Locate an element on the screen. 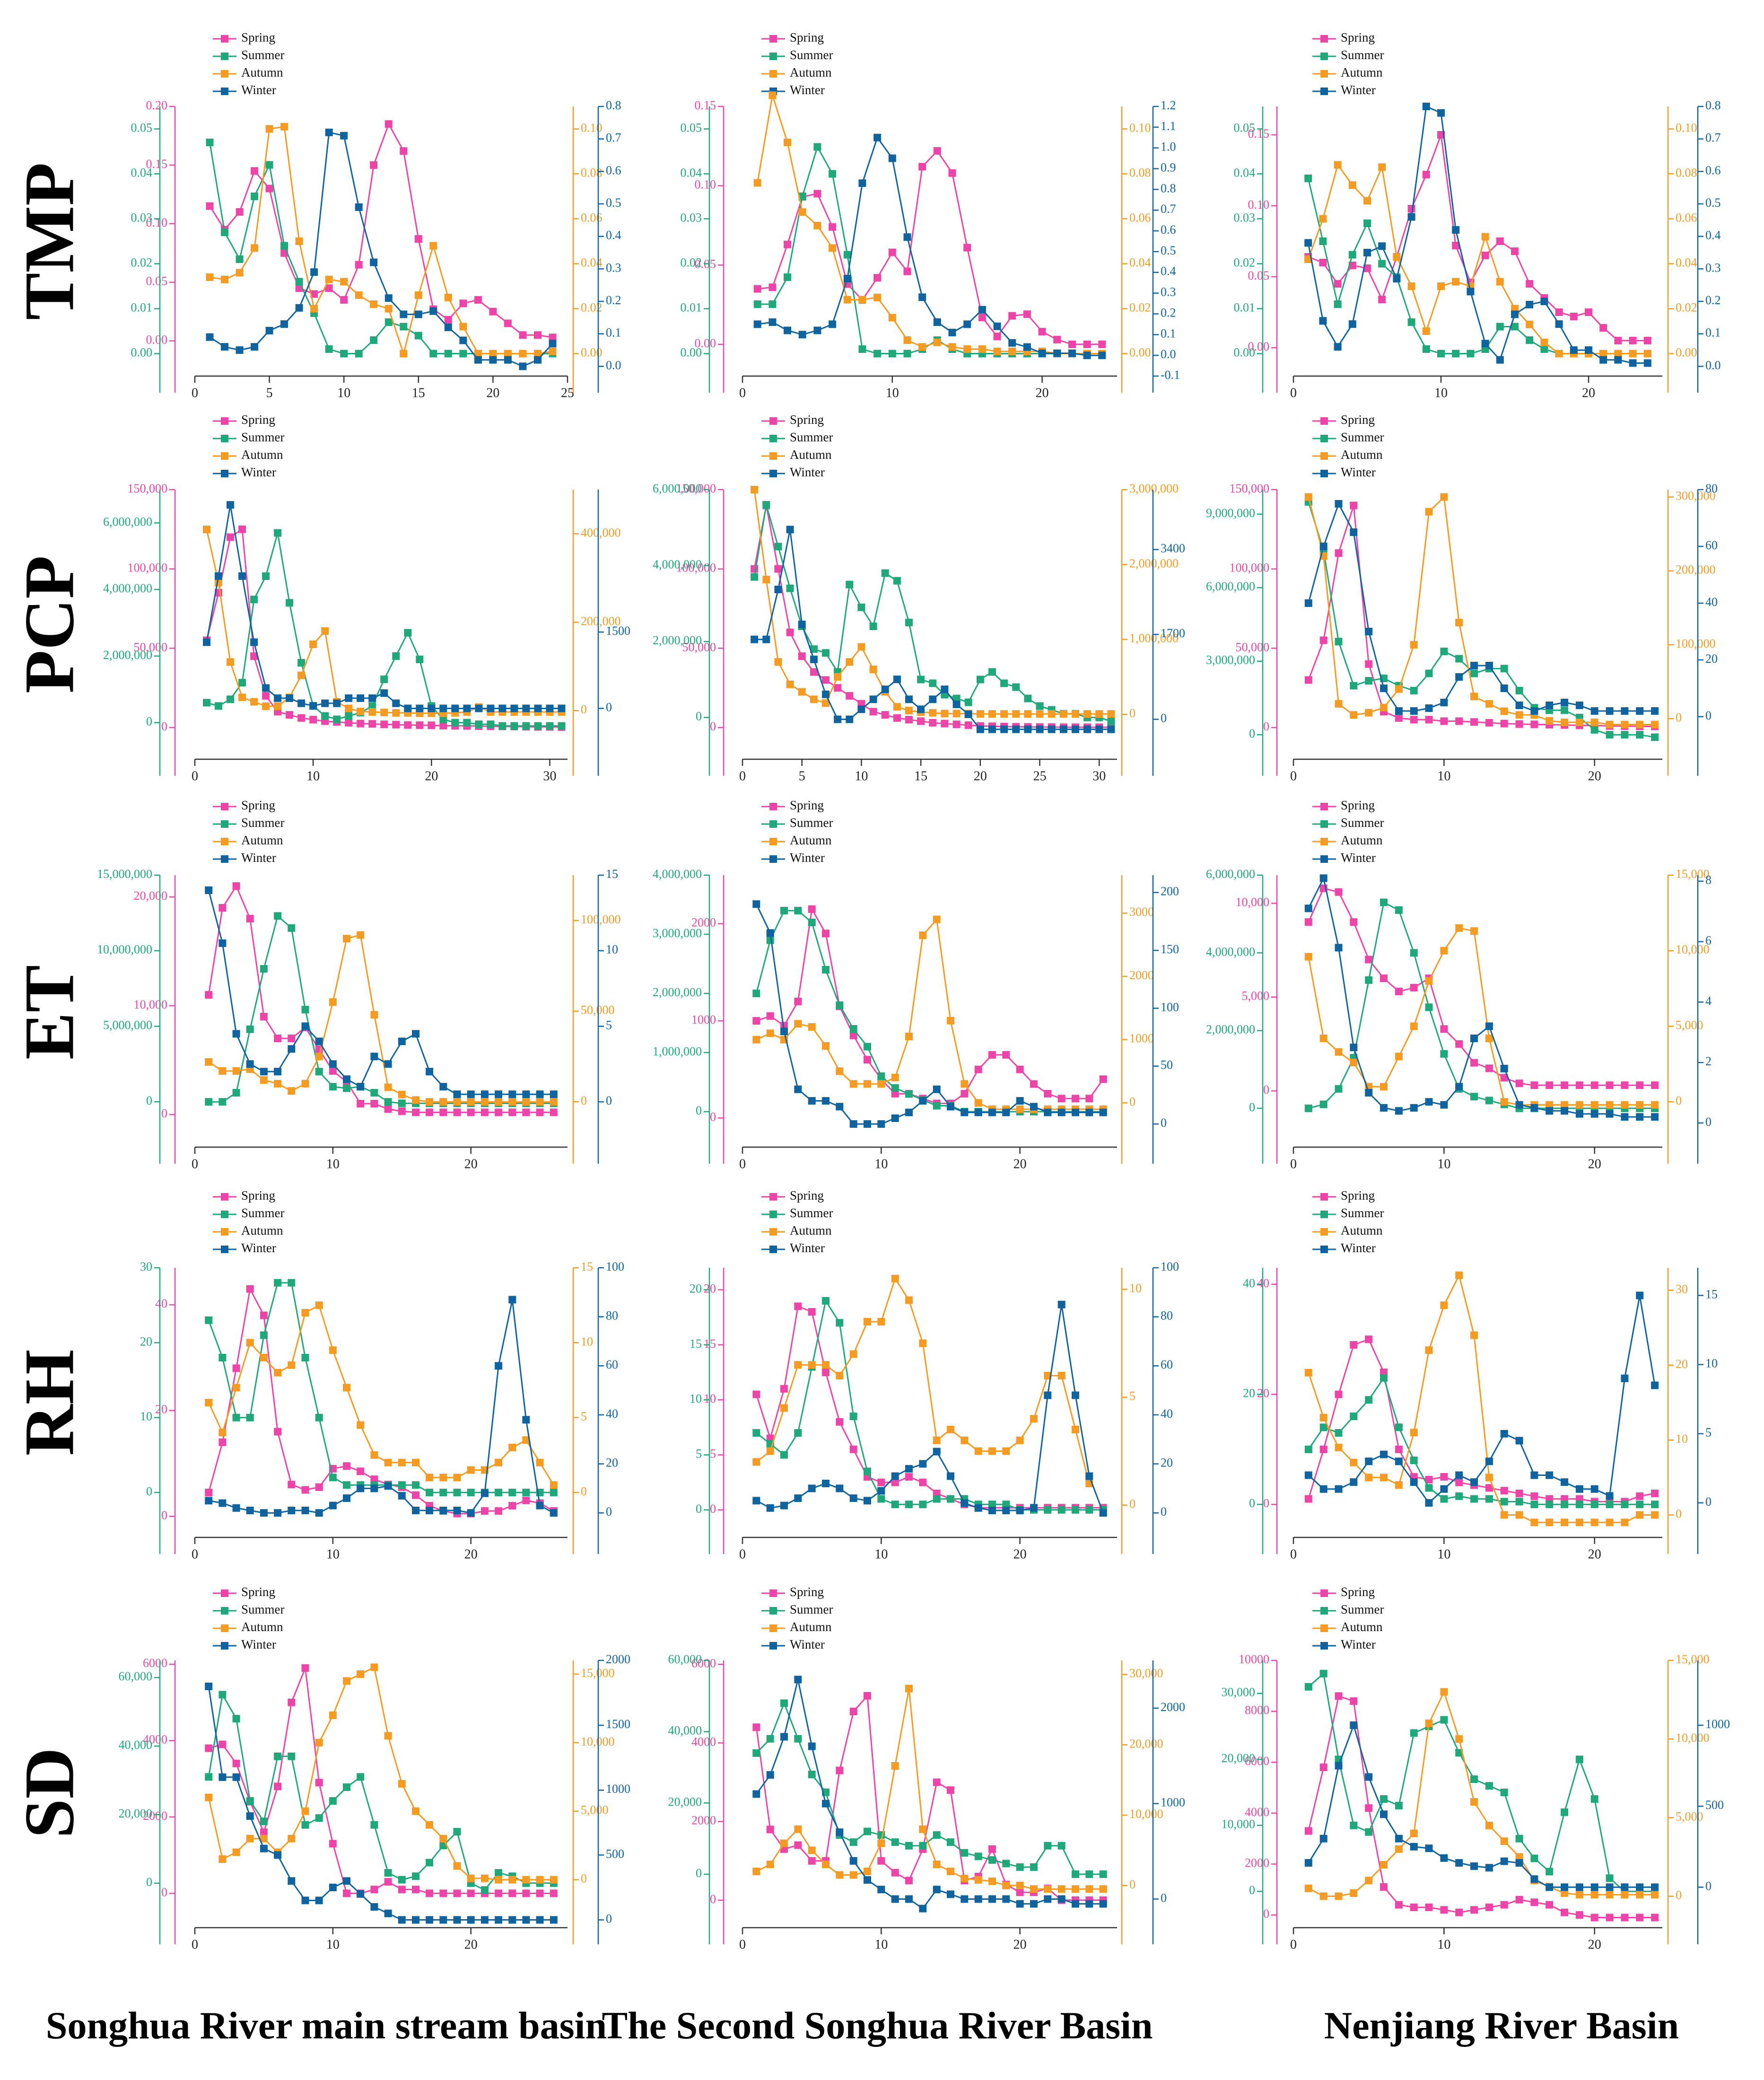  y-tick-label: 1500 is located at coordinates (618, 631).